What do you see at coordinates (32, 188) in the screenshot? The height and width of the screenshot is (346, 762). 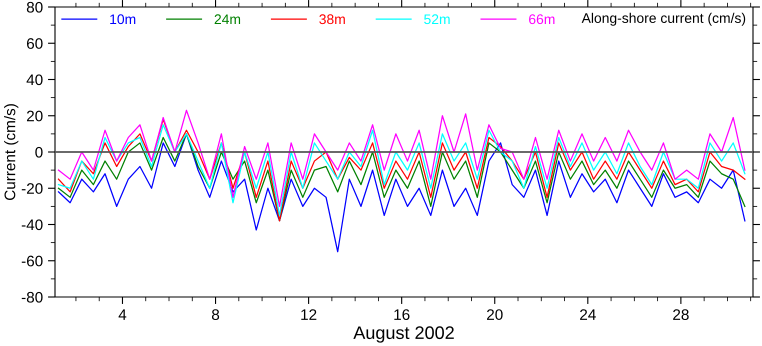 I see `y-tick-label: -20` at bounding box center [32, 188].